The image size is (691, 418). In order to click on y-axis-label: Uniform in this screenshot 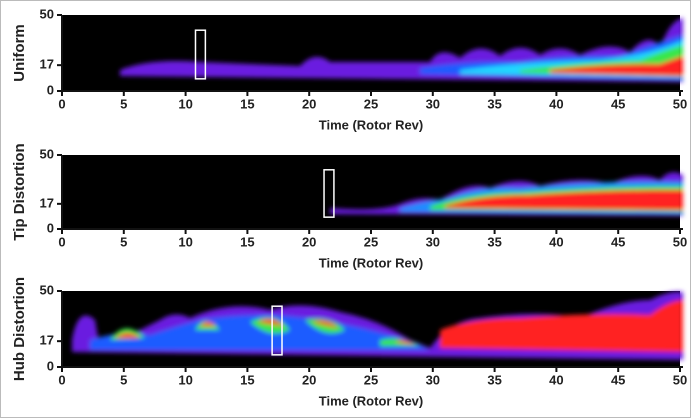, I will do `click(19, 53)`.